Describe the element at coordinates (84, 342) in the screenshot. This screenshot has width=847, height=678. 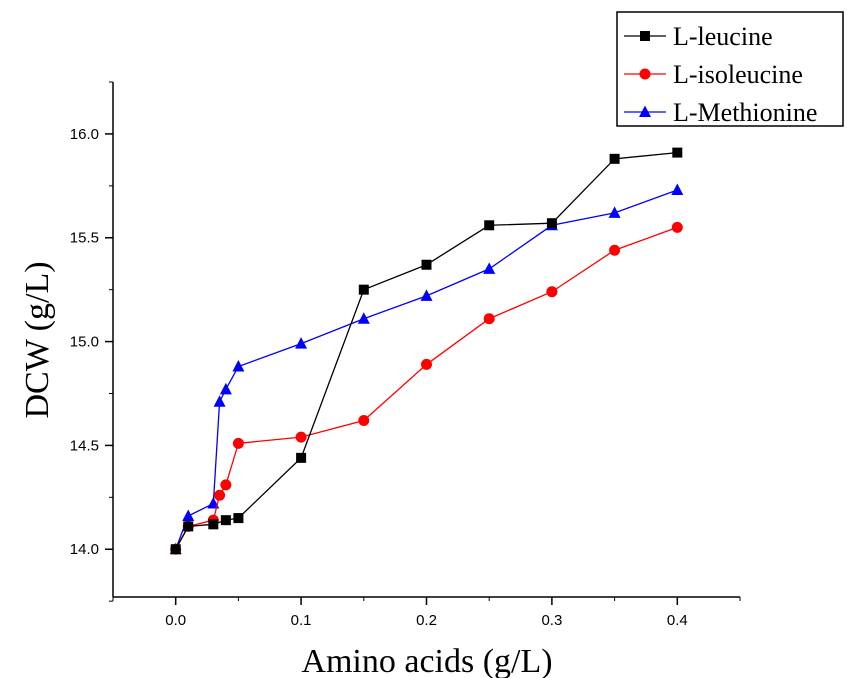
I see `y-tick-label: 15.0` at that location.